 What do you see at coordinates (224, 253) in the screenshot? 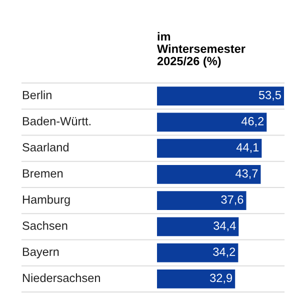
I see `data-label: 34,2` at bounding box center [224, 253].